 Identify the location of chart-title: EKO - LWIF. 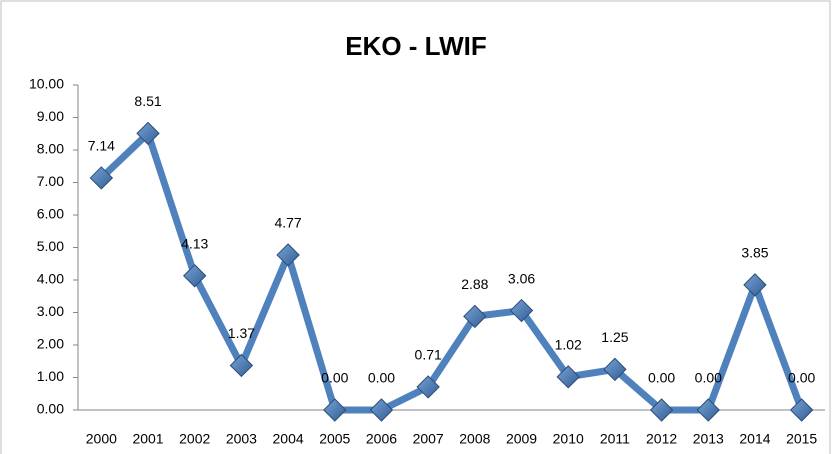
(416, 46).